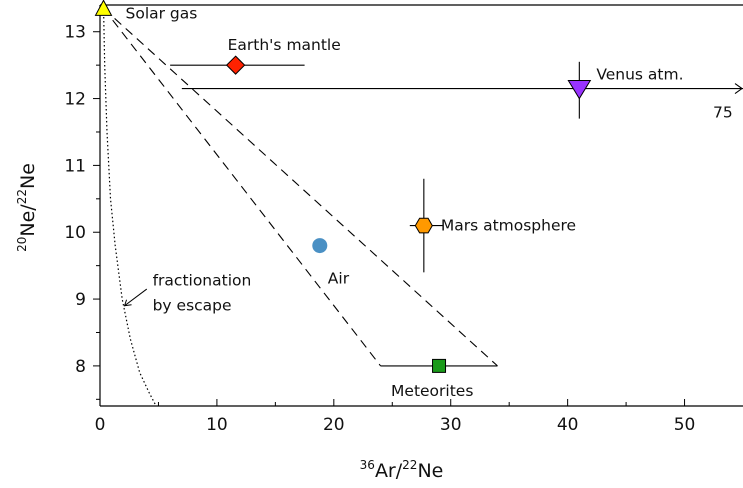 This screenshot has height=488, width=743. I want to click on x-title-main1: Ar/, so click(389, 471).